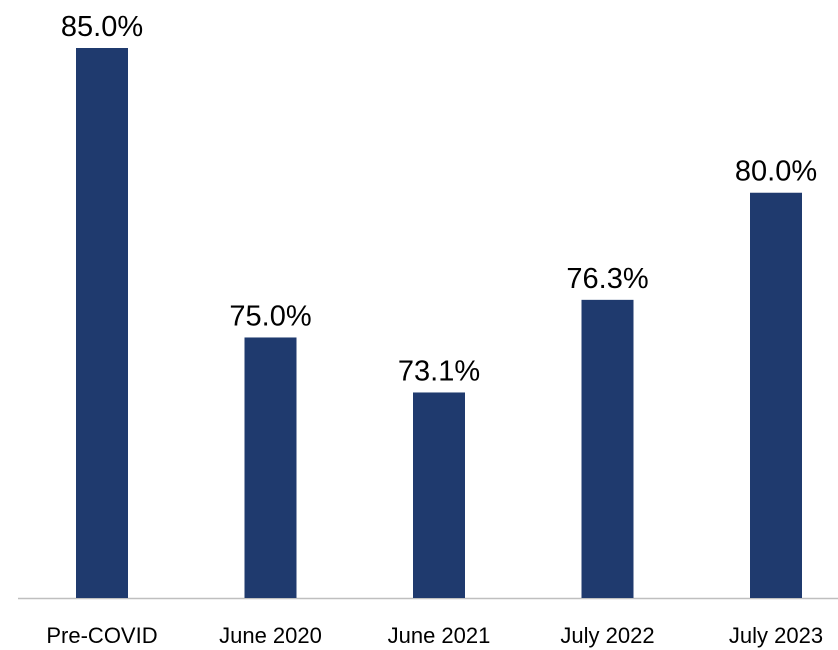  I want to click on value-label: 80.0%, so click(776, 172).